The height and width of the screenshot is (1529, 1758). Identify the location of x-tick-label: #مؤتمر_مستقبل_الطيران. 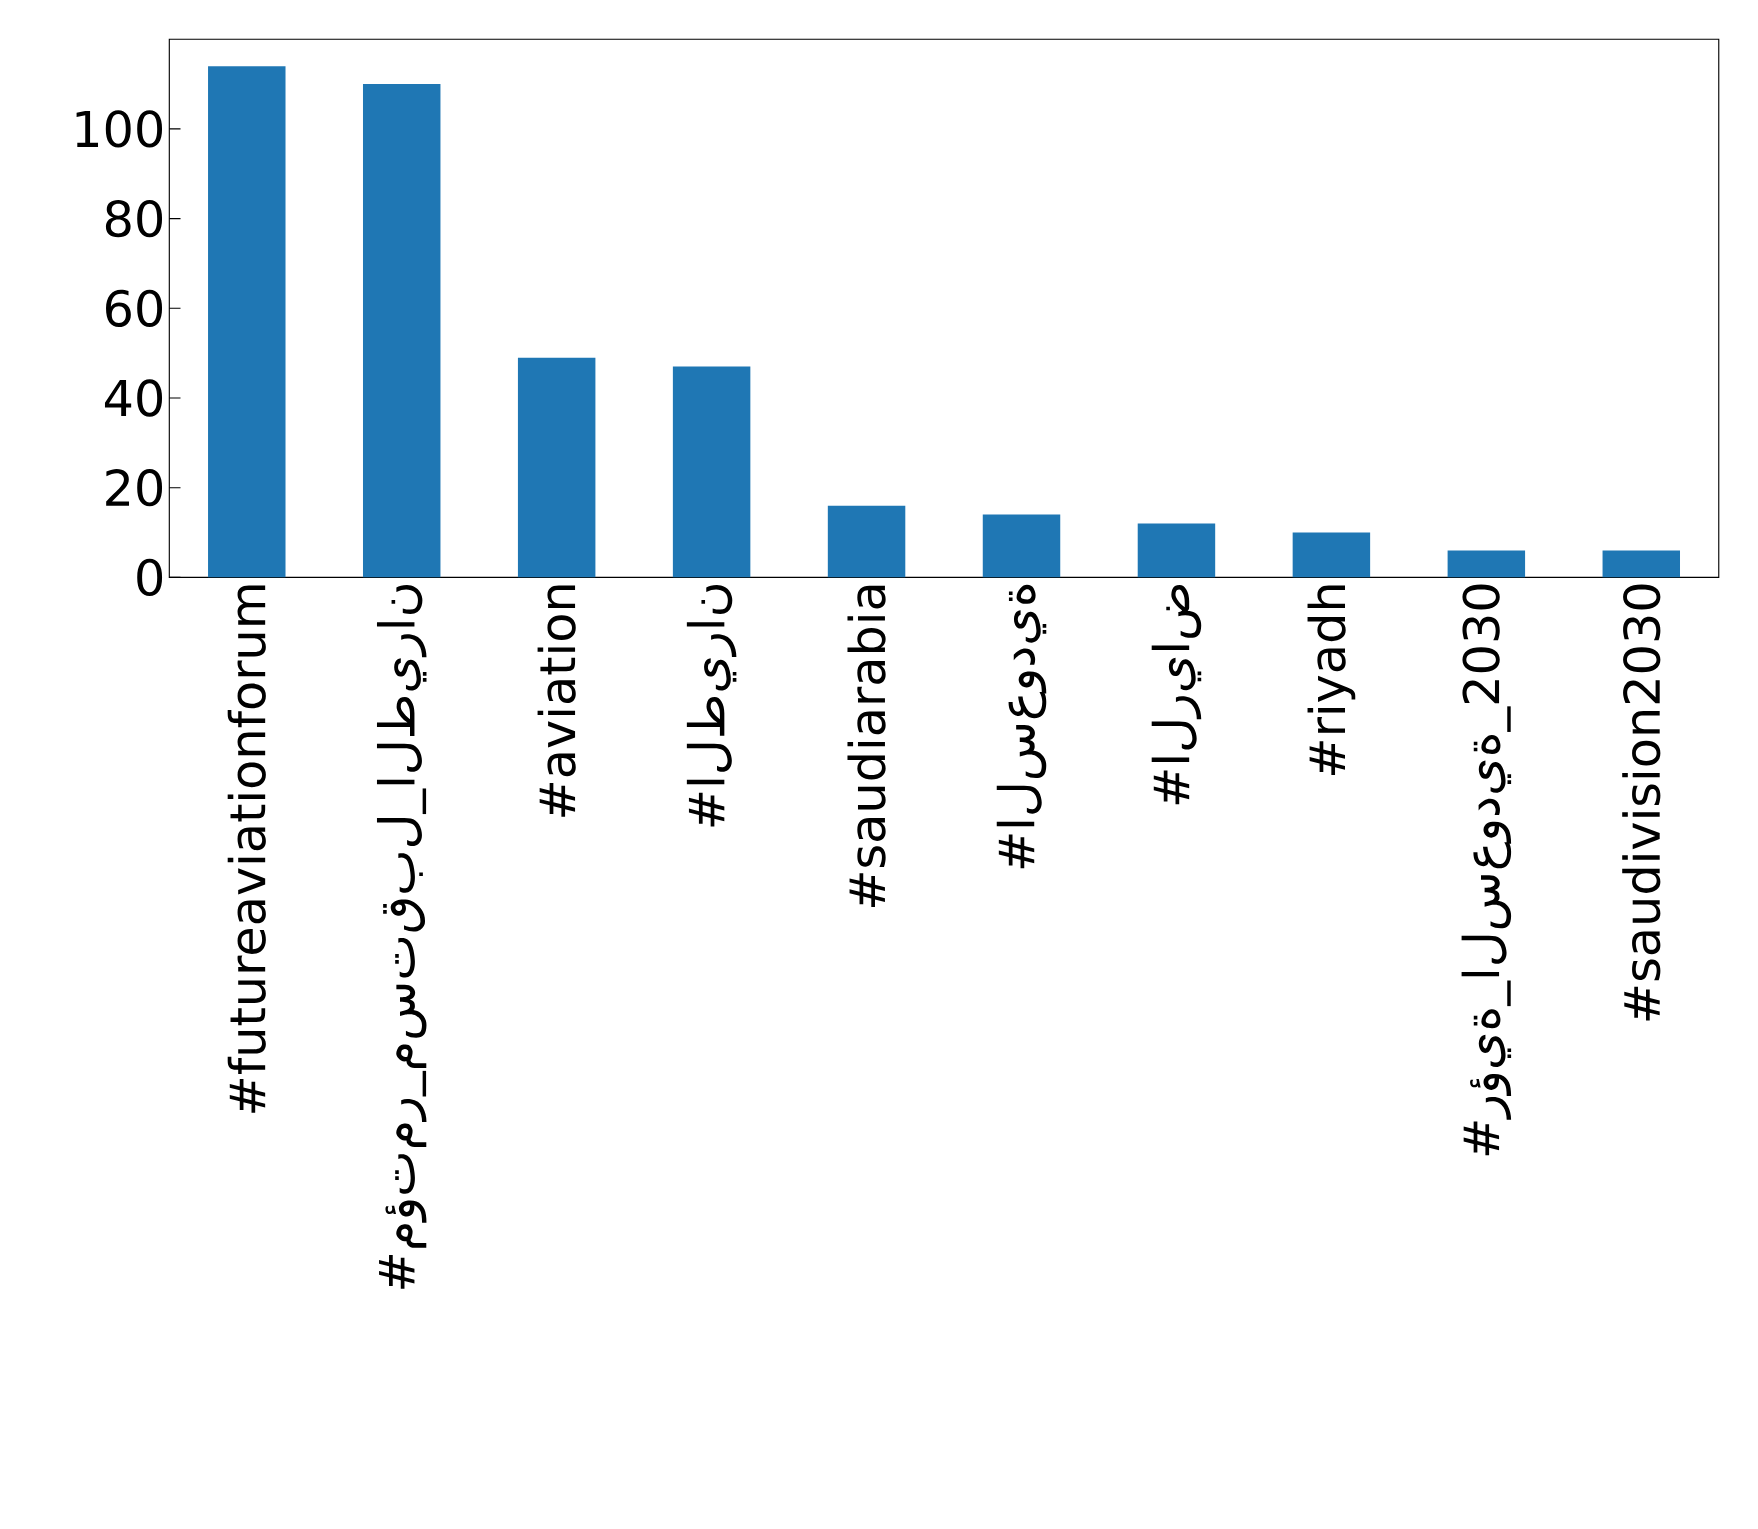
(401, 936).